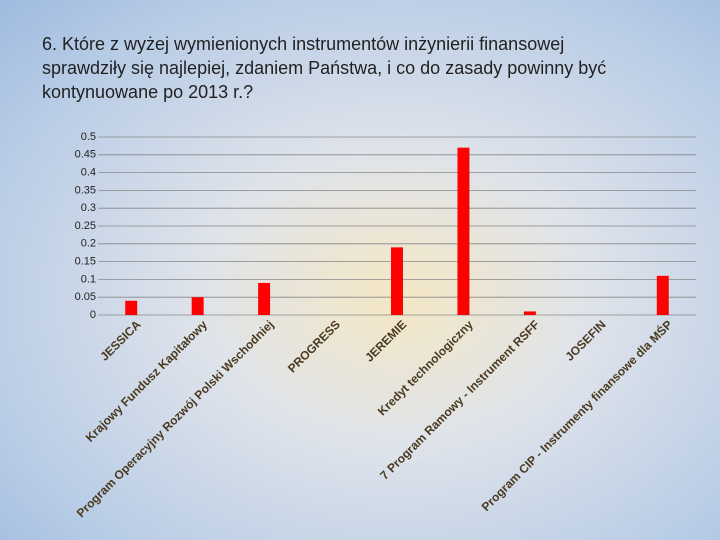 Image resolution: width=720 pixels, height=540 pixels. What do you see at coordinates (85, 226) in the screenshot?
I see `y-tick-label: 0.25` at bounding box center [85, 226].